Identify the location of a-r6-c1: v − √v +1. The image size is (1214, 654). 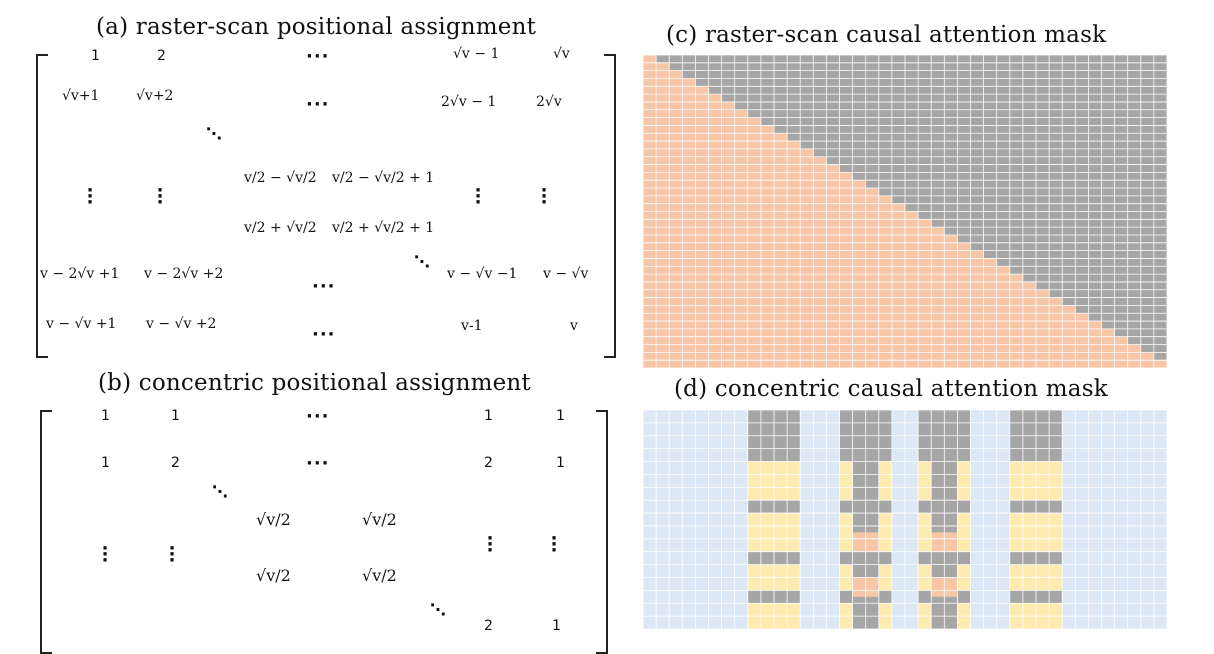
(81, 324).